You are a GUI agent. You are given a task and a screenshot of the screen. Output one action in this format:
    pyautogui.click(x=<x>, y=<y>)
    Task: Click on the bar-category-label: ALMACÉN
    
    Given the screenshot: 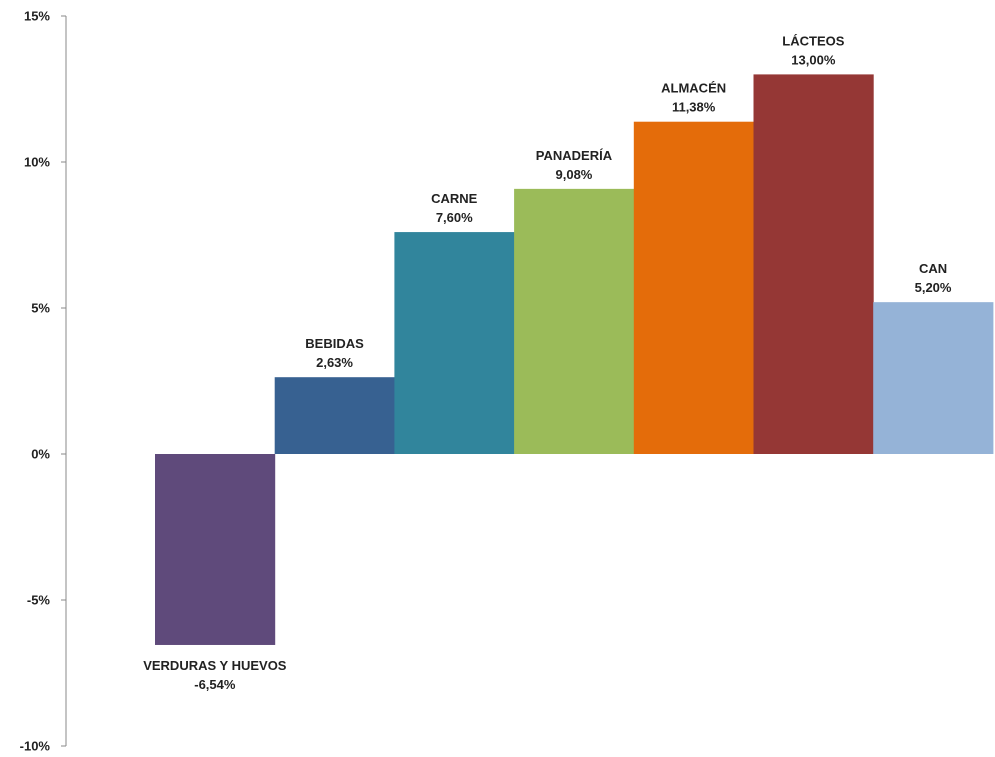 What is the action you would take?
    pyautogui.click(x=693, y=88)
    